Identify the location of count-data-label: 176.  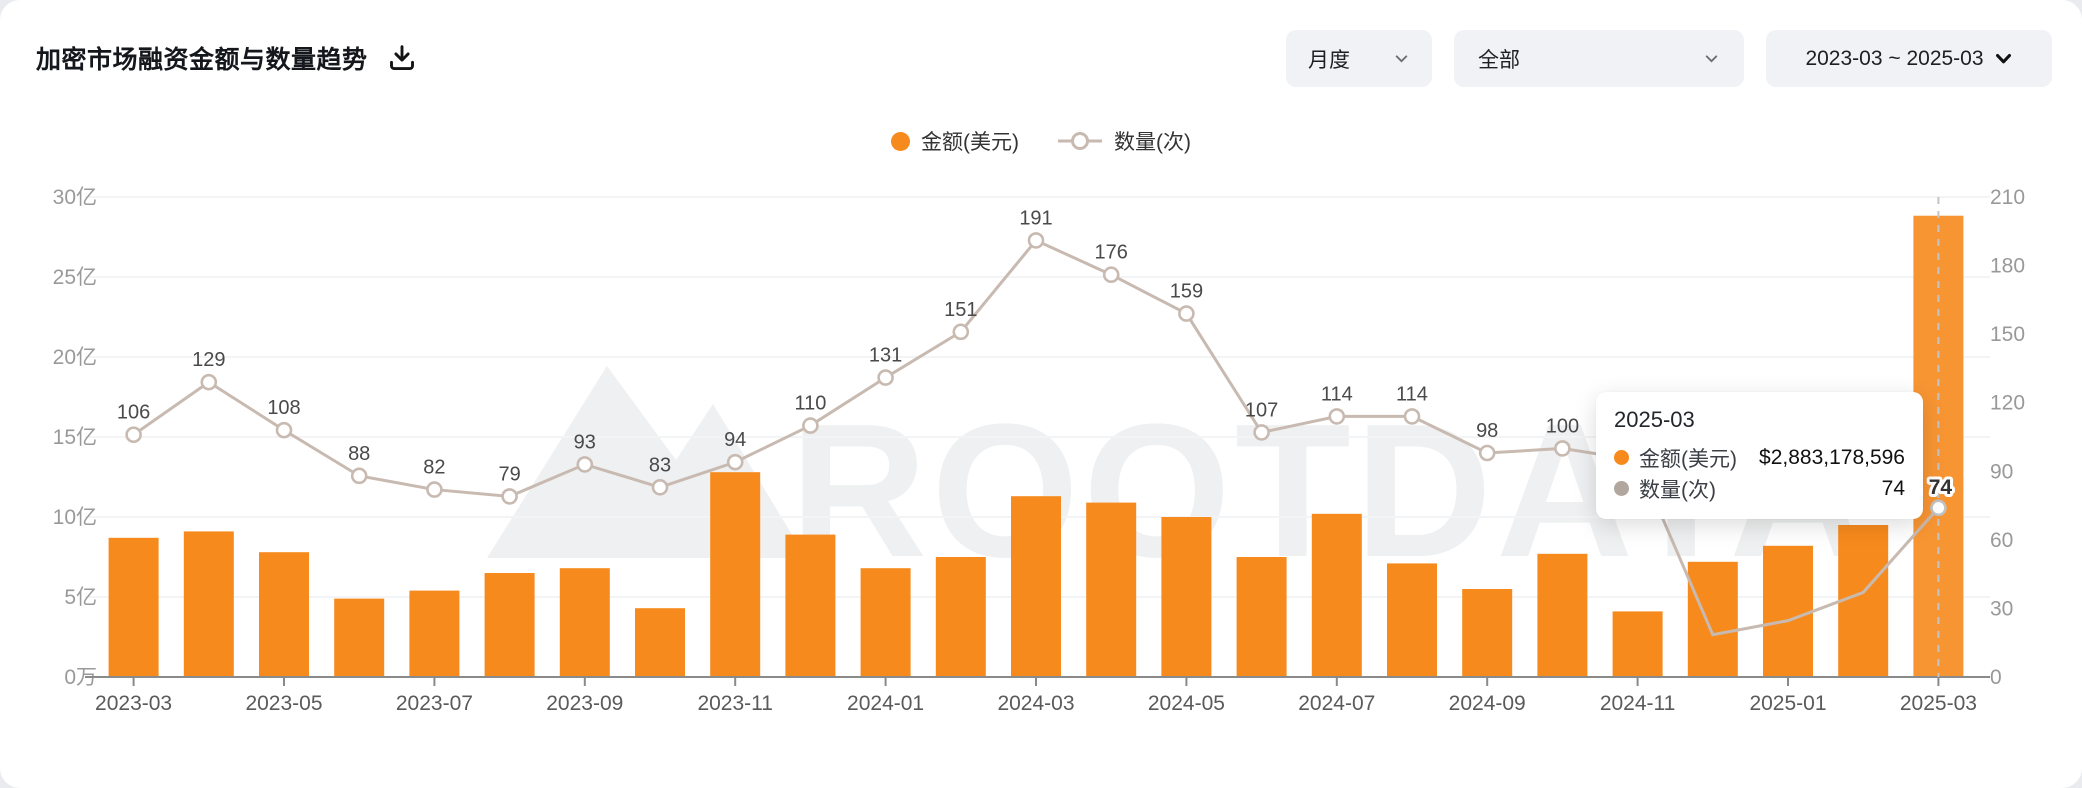
(1111, 253).